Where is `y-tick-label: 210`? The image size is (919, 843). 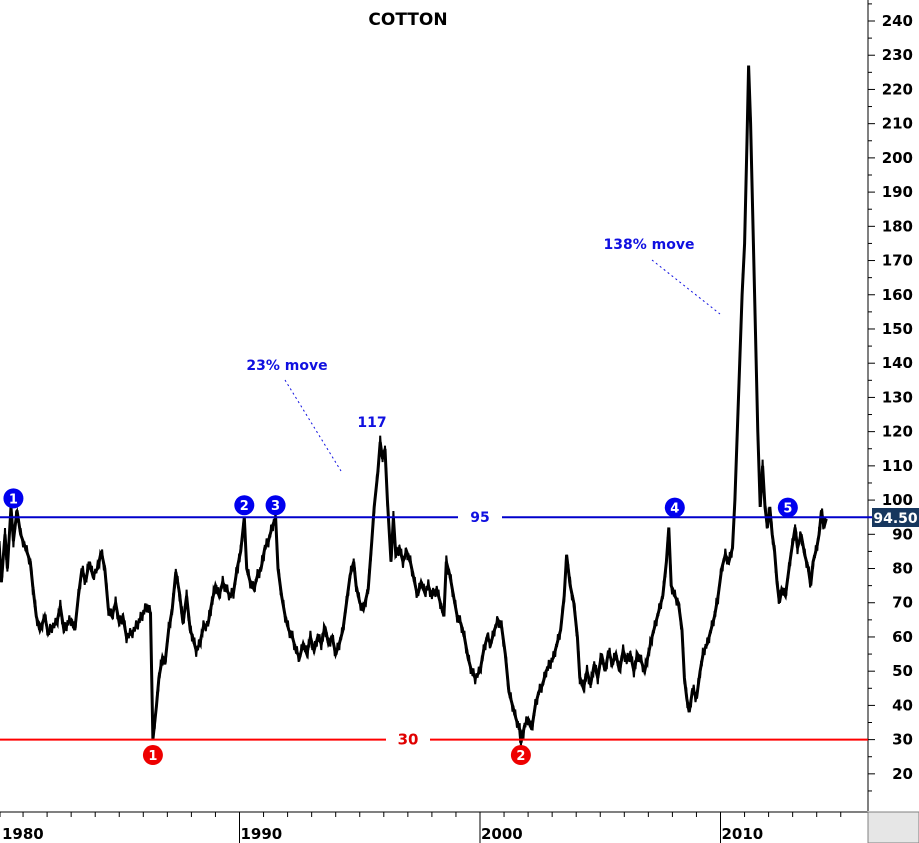
y-tick-label: 210 is located at coordinates (897, 124).